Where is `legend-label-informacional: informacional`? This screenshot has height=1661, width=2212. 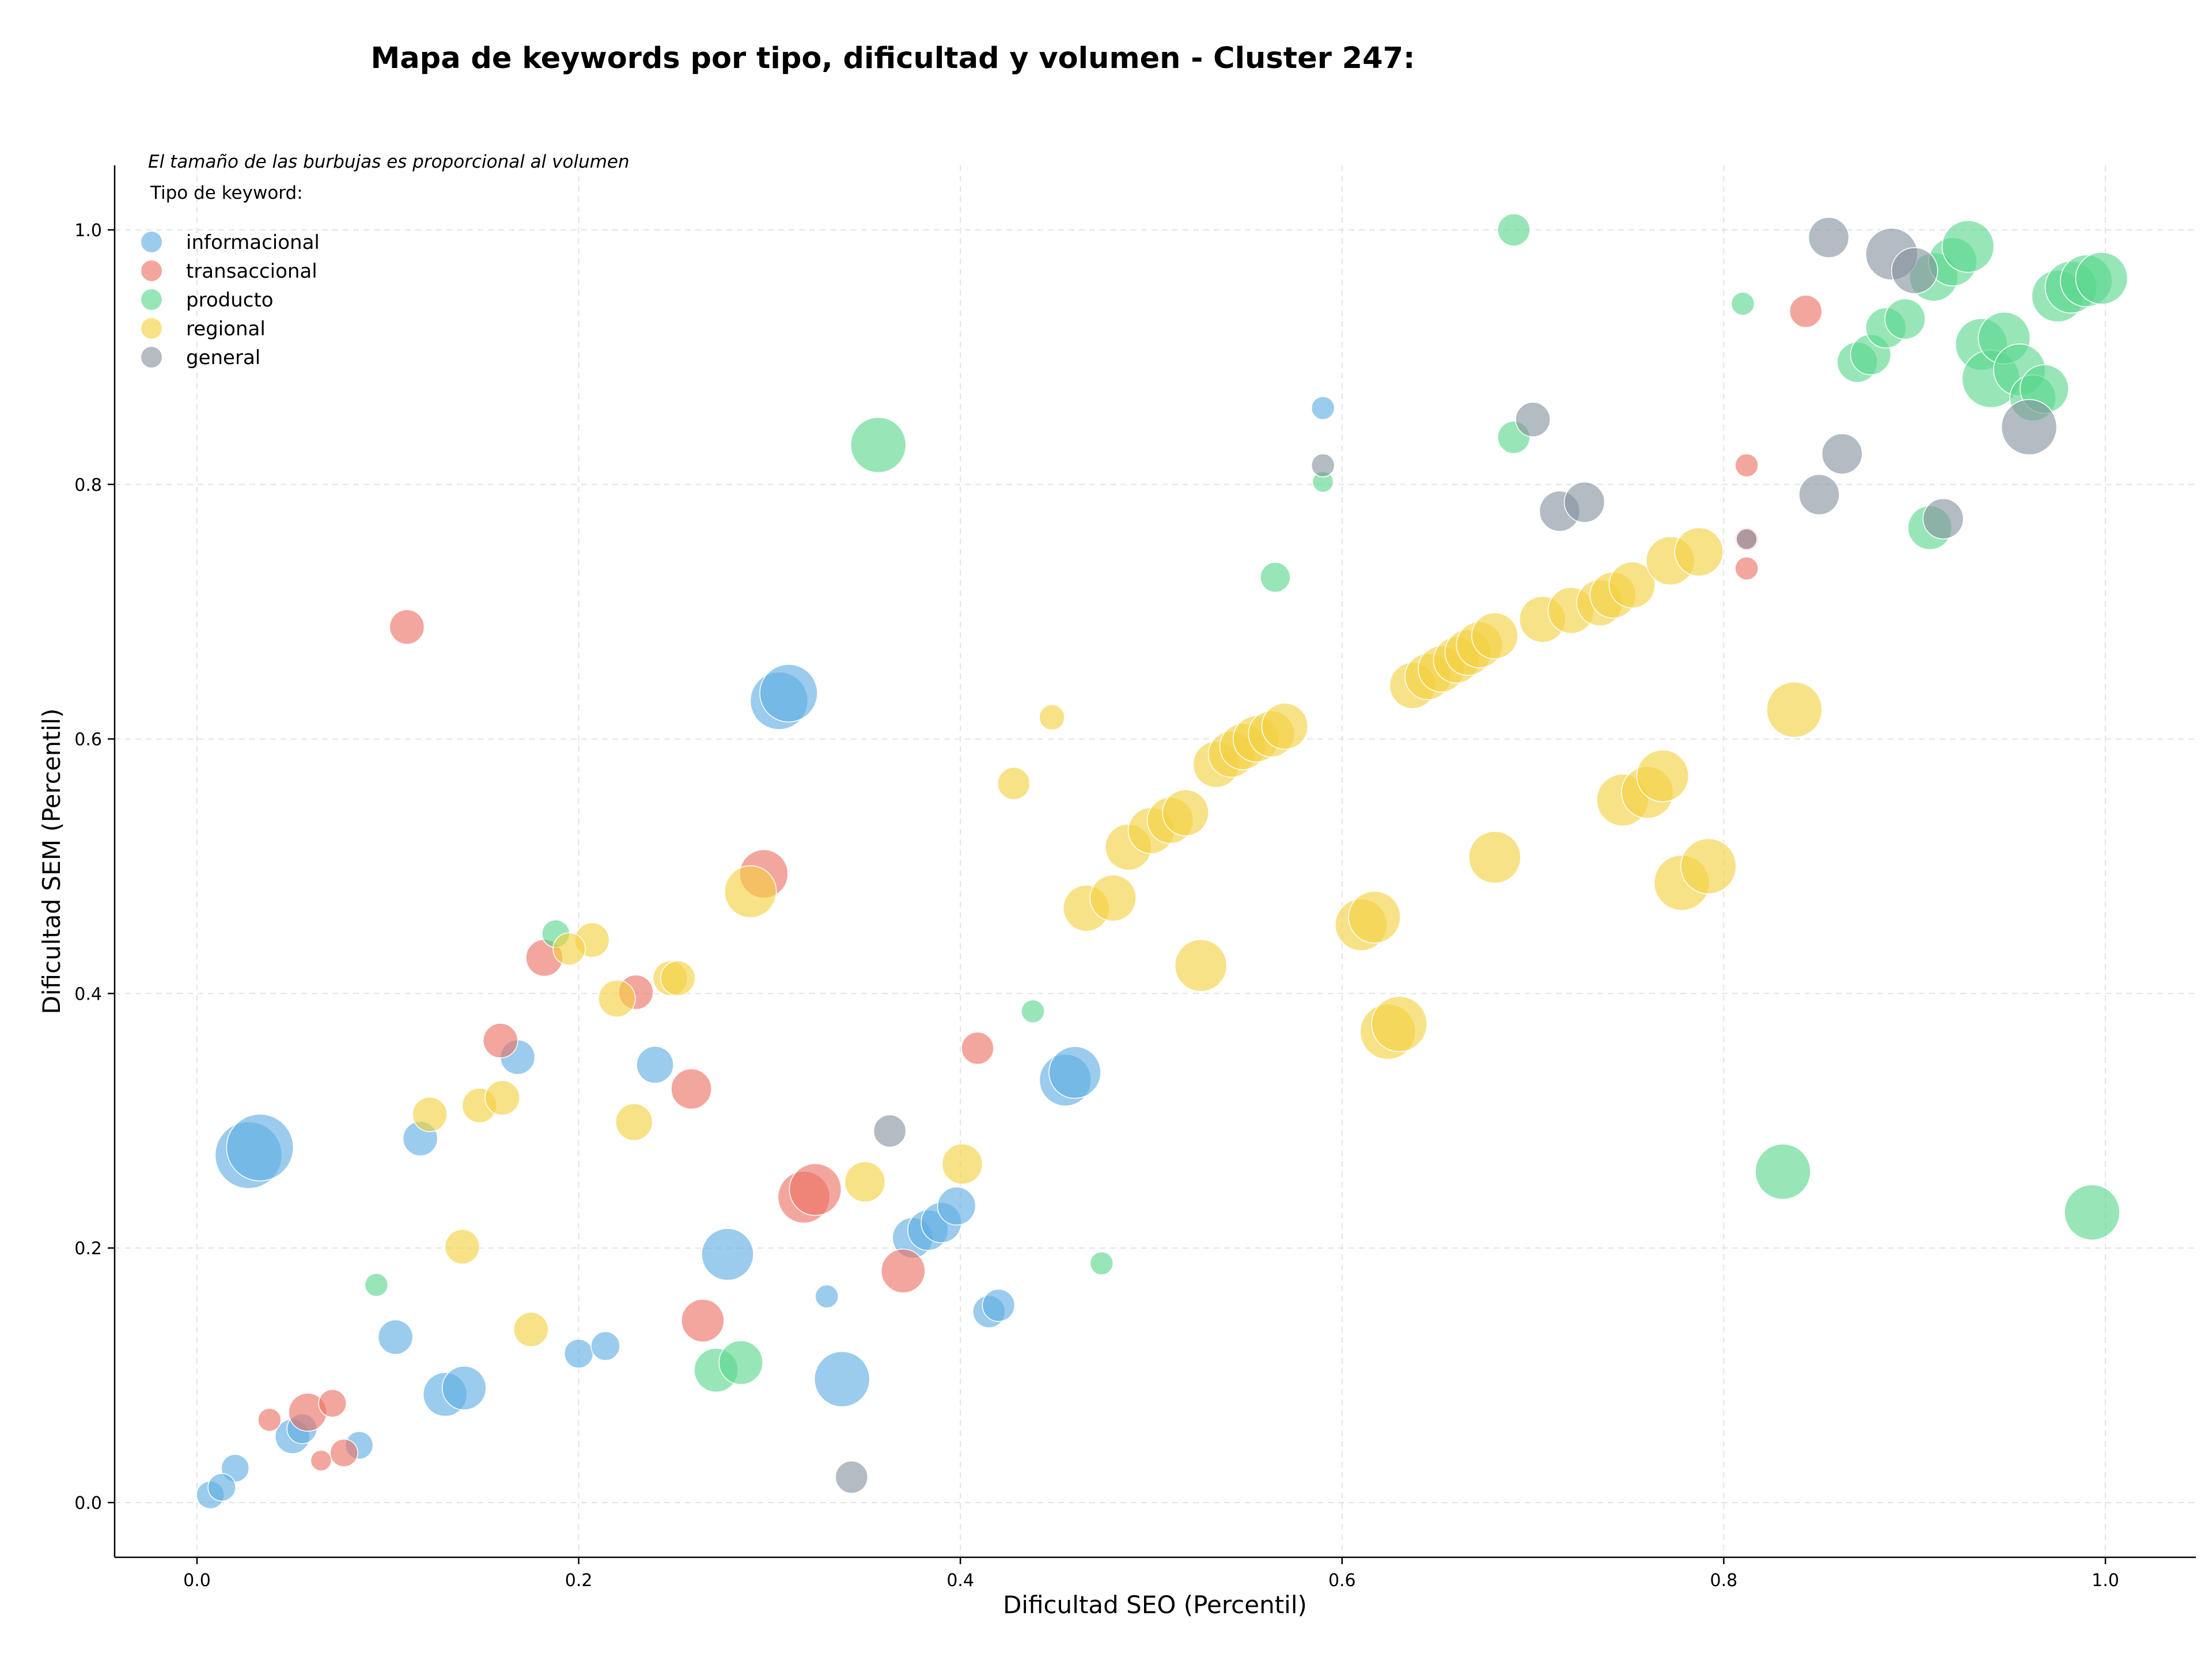
legend-label-informacional: informacional is located at coordinates (253, 242).